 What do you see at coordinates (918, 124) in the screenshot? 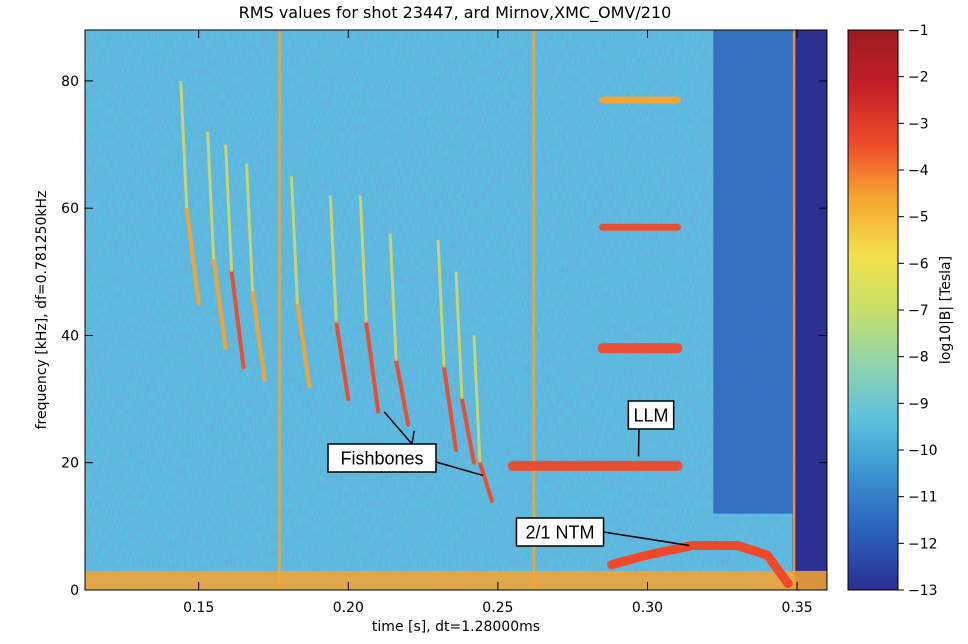
I see `colorbar-tick-label: −3` at bounding box center [918, 124].